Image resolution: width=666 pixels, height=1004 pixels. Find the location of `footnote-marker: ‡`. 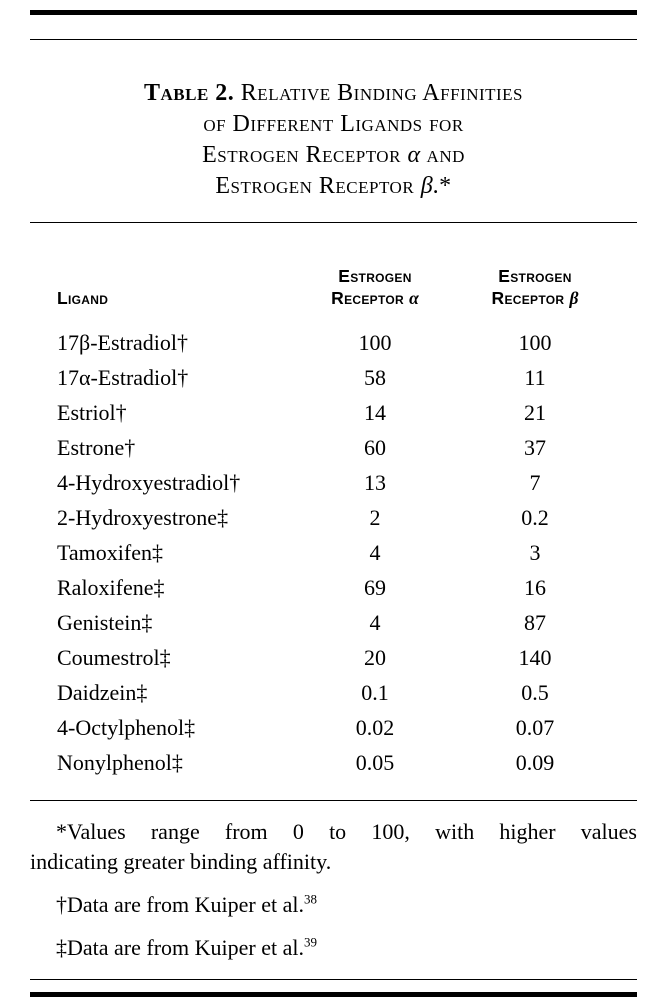

footnote-marker: ‡ is located at coordinates (61, 947).